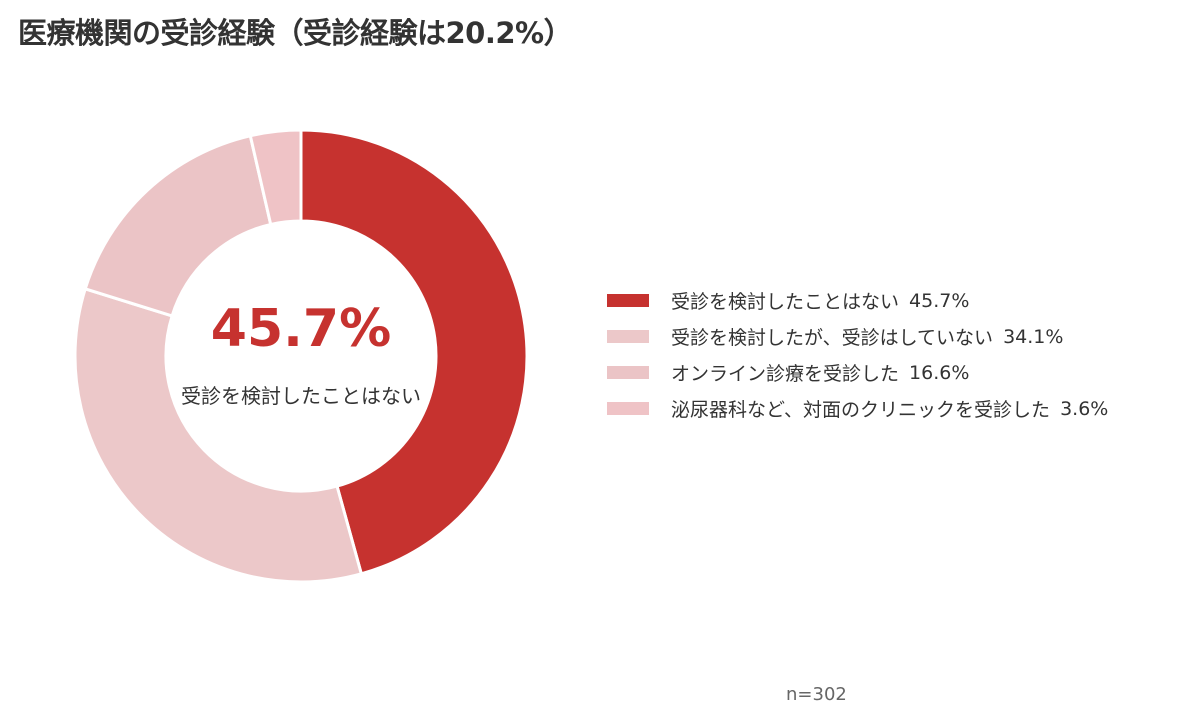  Describe the element at coordinates (939, 300) in the screenshot. I see `legend-value: 45.7%` at that location.